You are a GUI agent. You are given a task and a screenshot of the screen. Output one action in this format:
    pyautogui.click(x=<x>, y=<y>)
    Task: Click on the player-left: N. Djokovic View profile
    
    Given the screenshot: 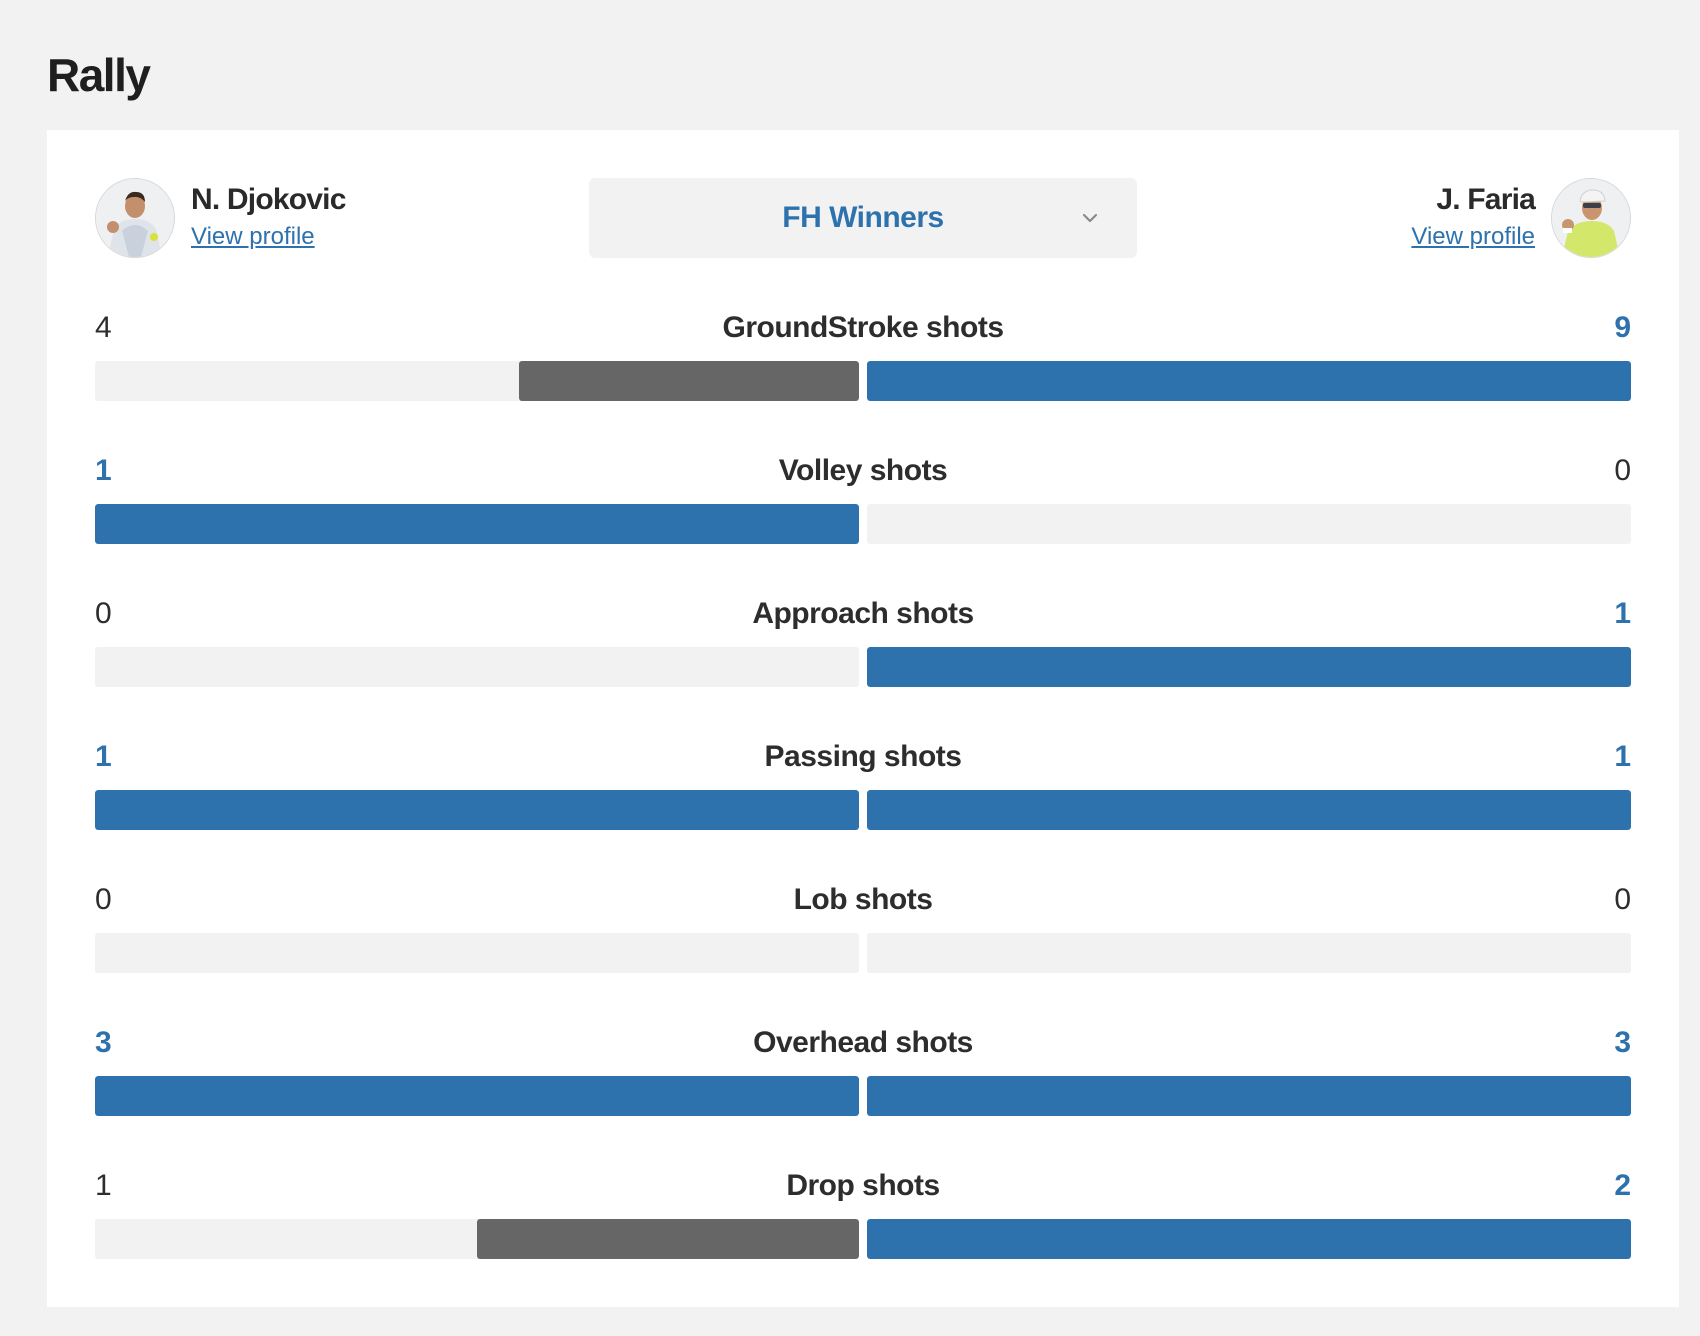 What is the action you would take?
    pyautogui.click(x=220, y=218)
    